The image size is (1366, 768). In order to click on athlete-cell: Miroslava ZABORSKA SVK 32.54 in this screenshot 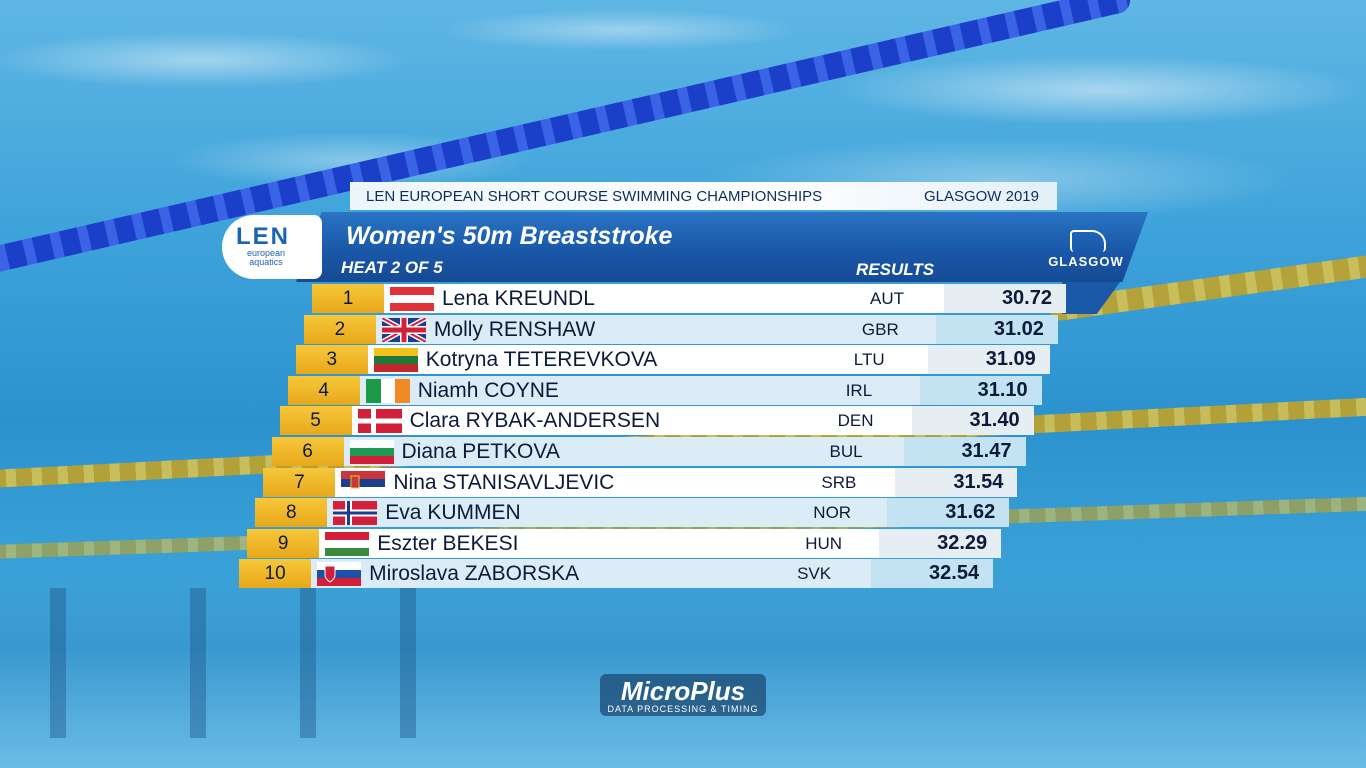, I will do `click(652, 574)`.